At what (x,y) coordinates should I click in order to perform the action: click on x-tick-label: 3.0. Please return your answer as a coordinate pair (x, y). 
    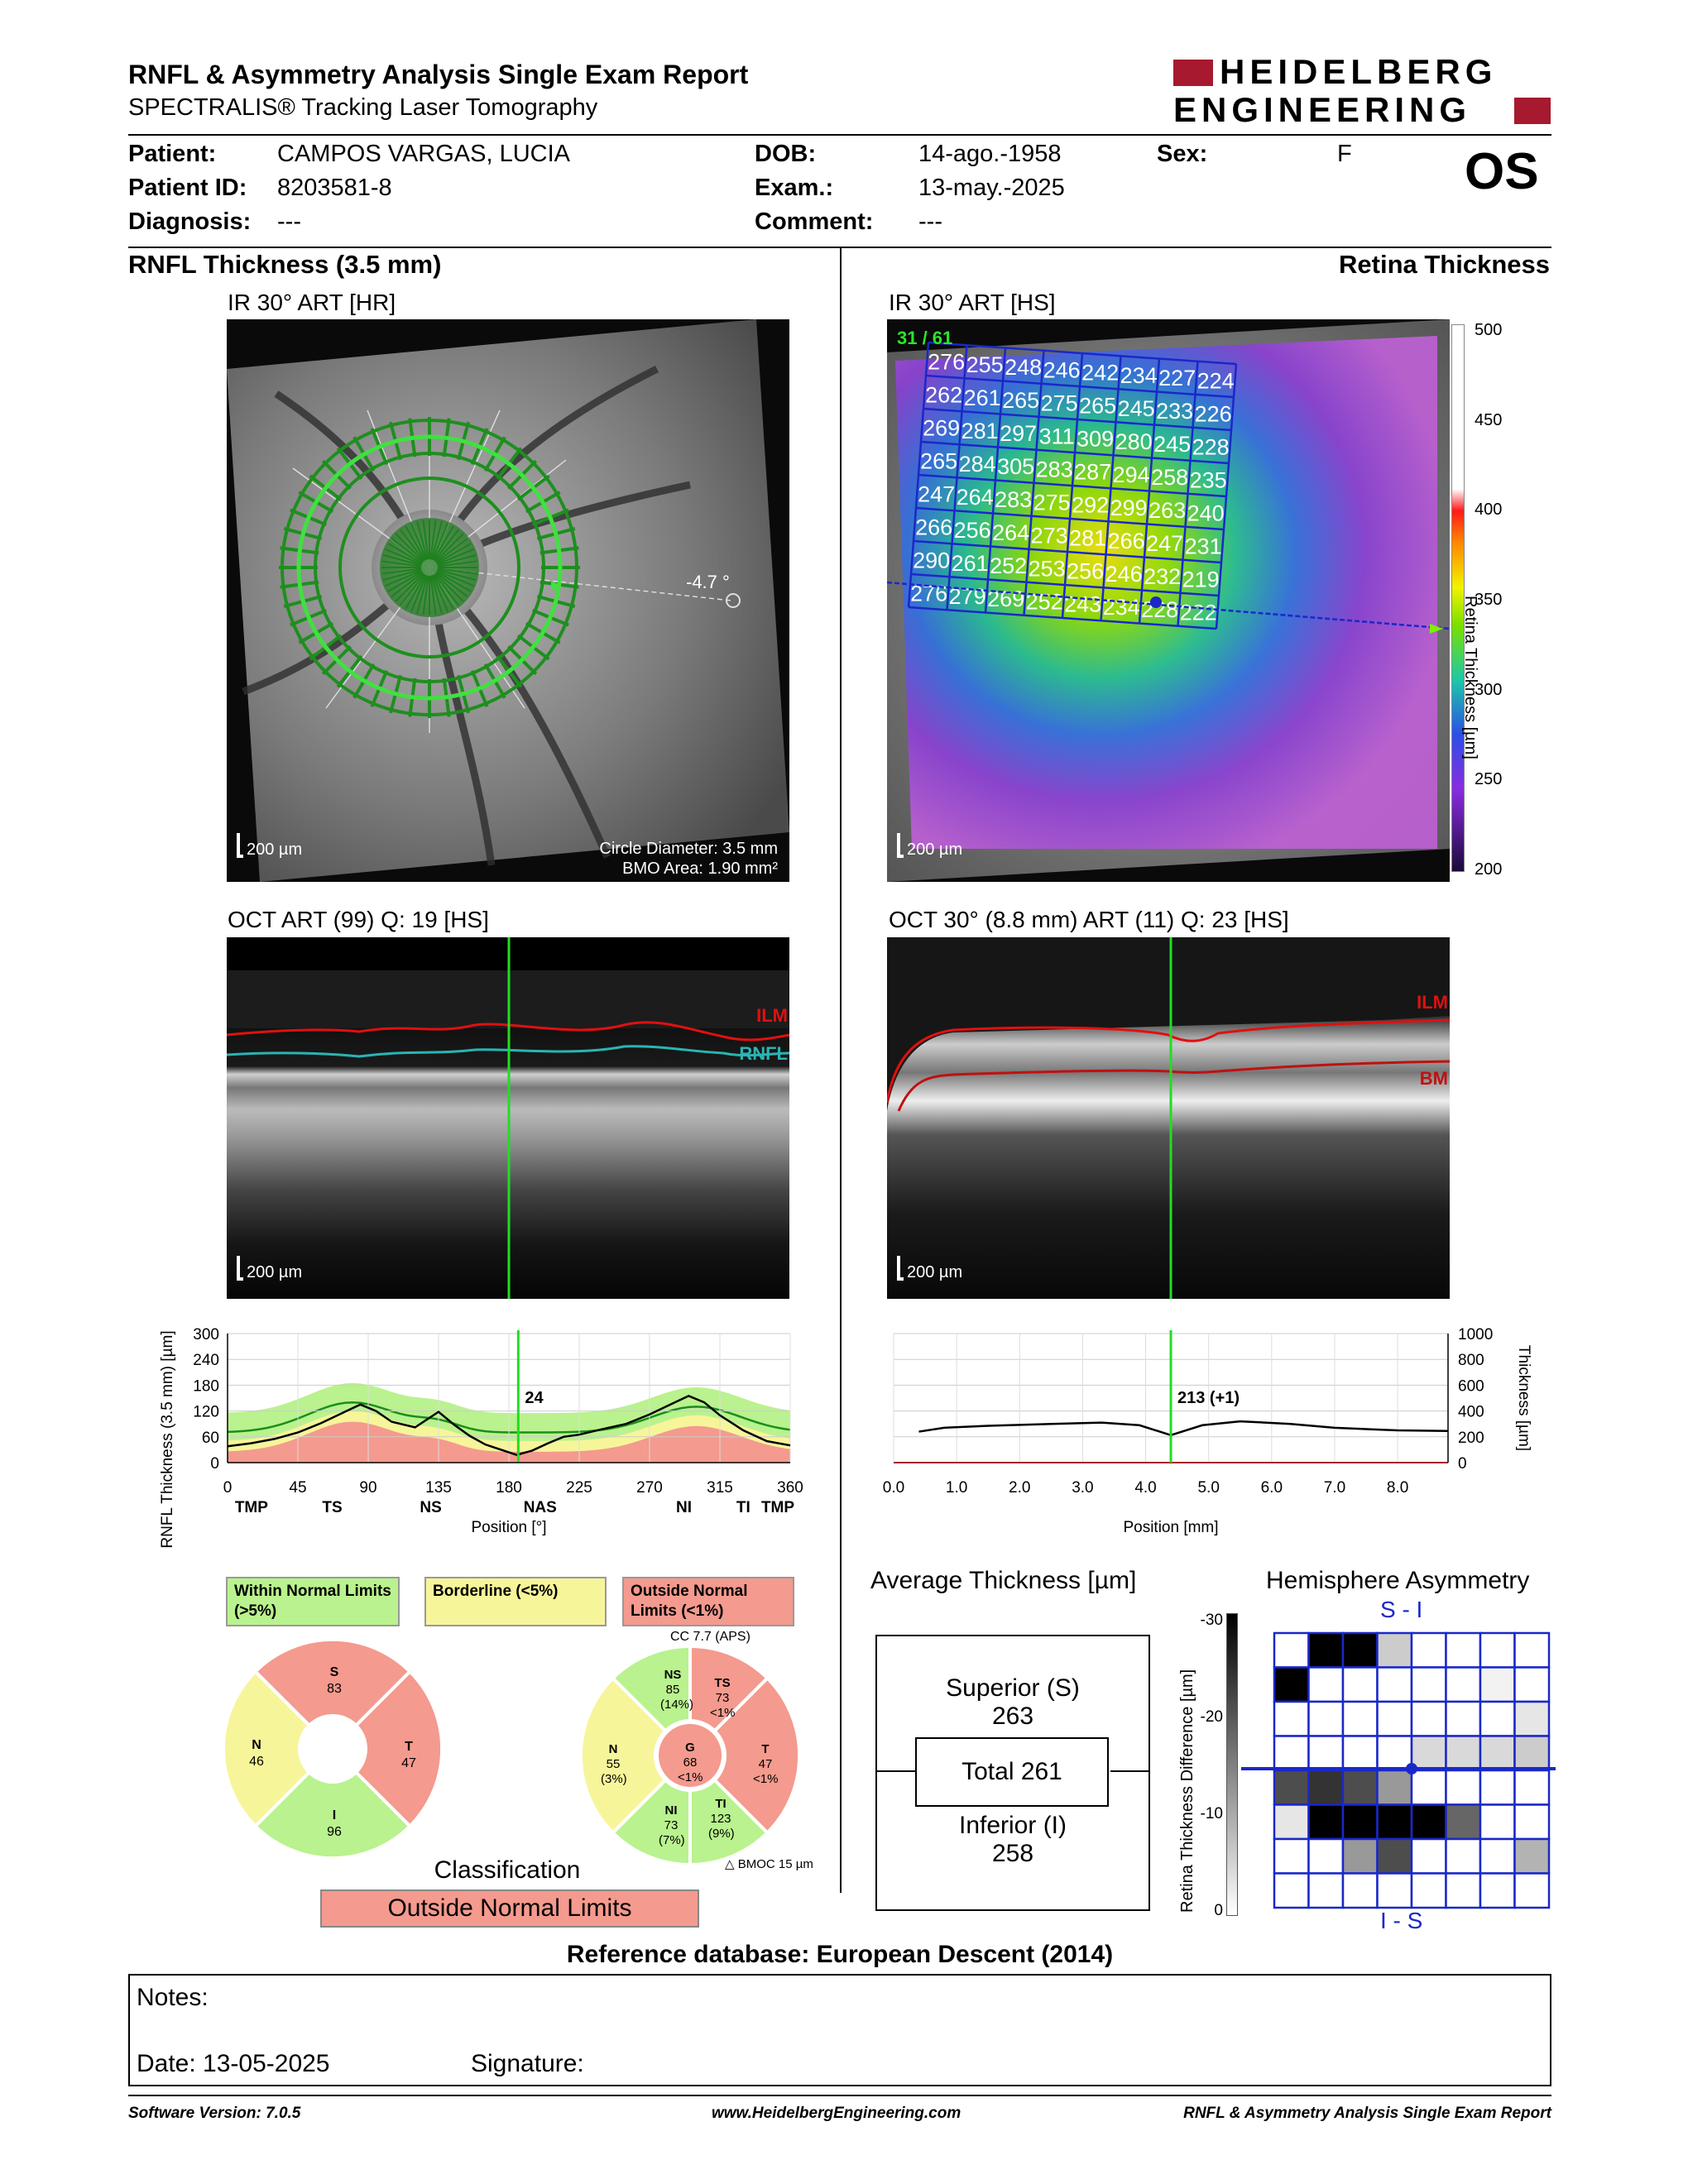
    Looking at the image, I should click on (1082, 1488).